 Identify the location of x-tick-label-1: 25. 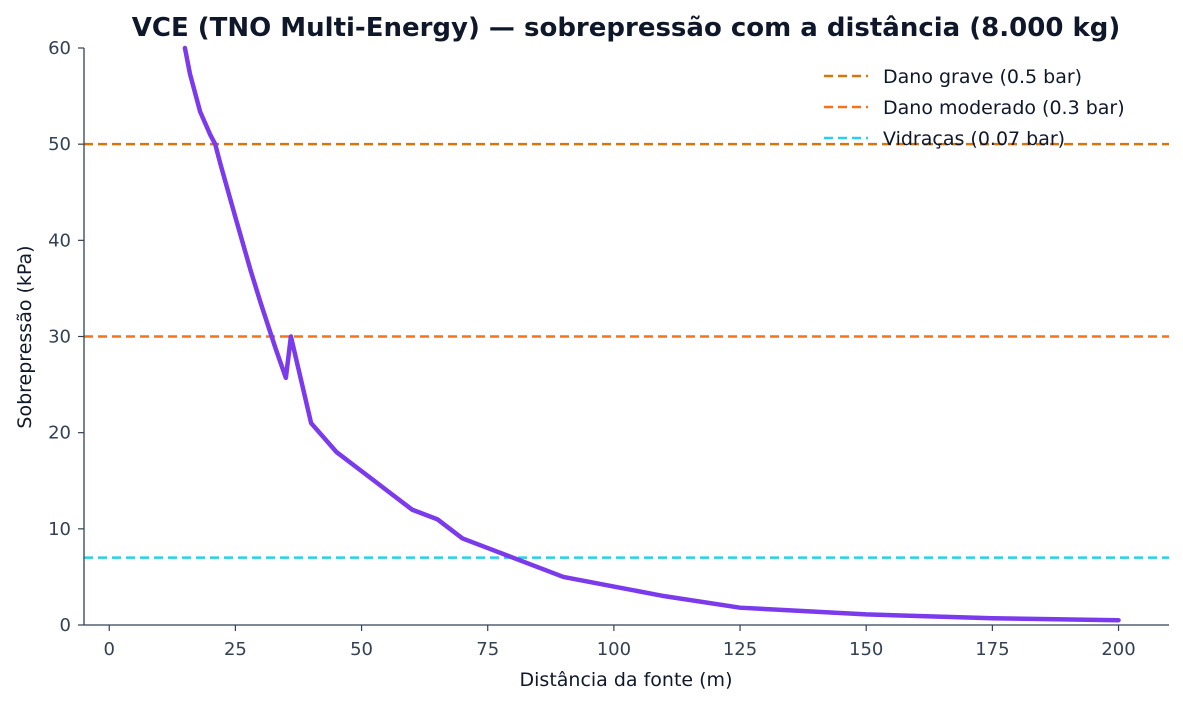
(235, 649).